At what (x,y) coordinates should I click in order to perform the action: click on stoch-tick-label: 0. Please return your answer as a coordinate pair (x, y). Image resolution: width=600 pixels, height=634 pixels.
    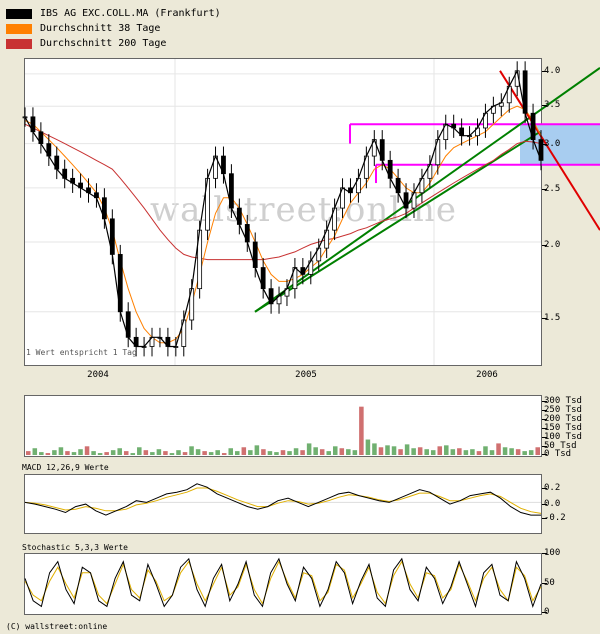
    Looking at the image, I should click on (545, 612).